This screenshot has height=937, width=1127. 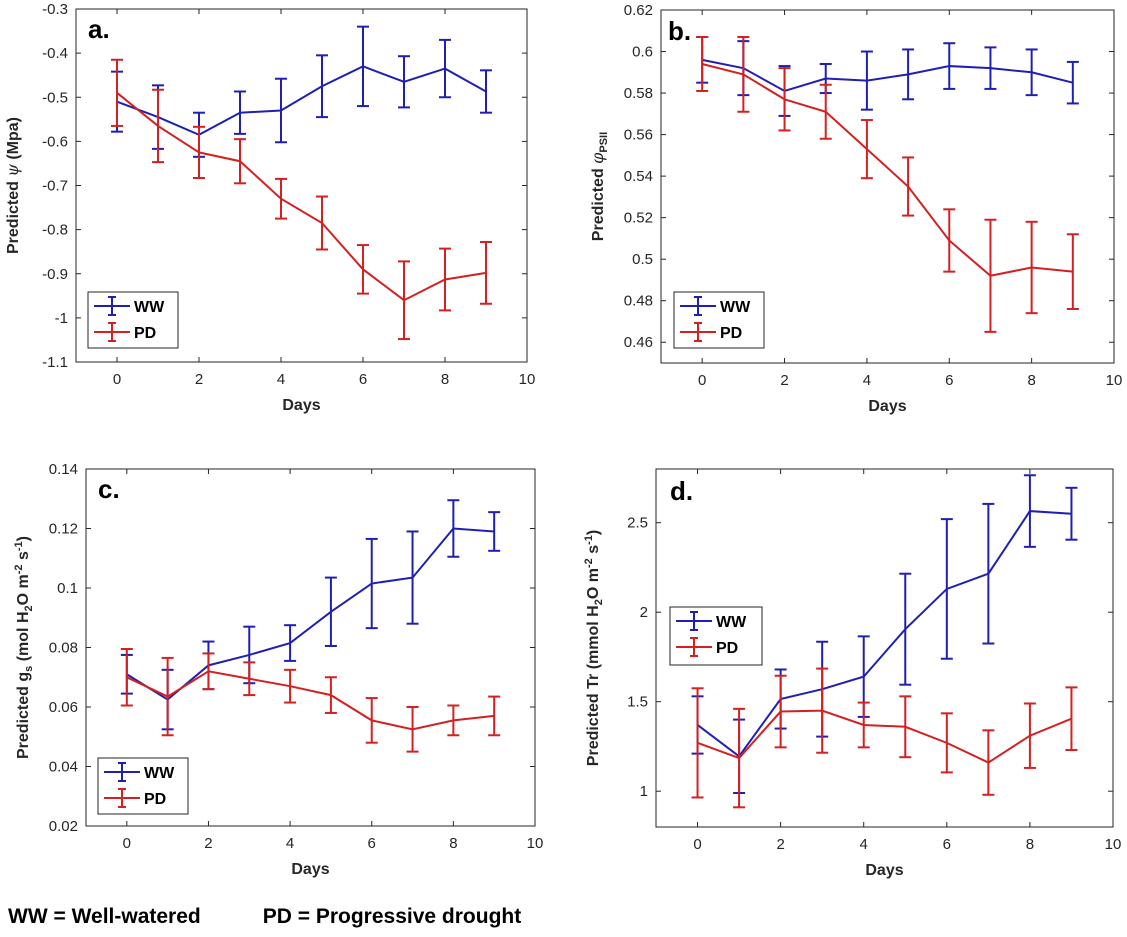 I want to click on y-tick-label: -0.7, so click(x=55, y=186).